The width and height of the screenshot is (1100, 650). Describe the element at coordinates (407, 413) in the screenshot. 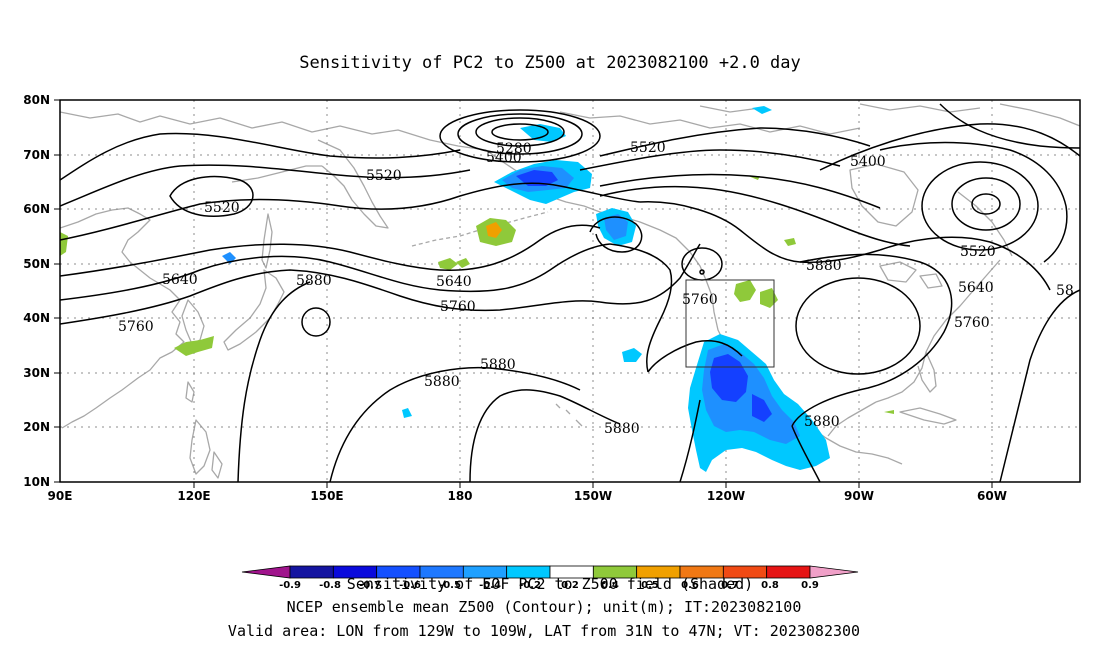

I see `shade-blue-tiny` at that location.